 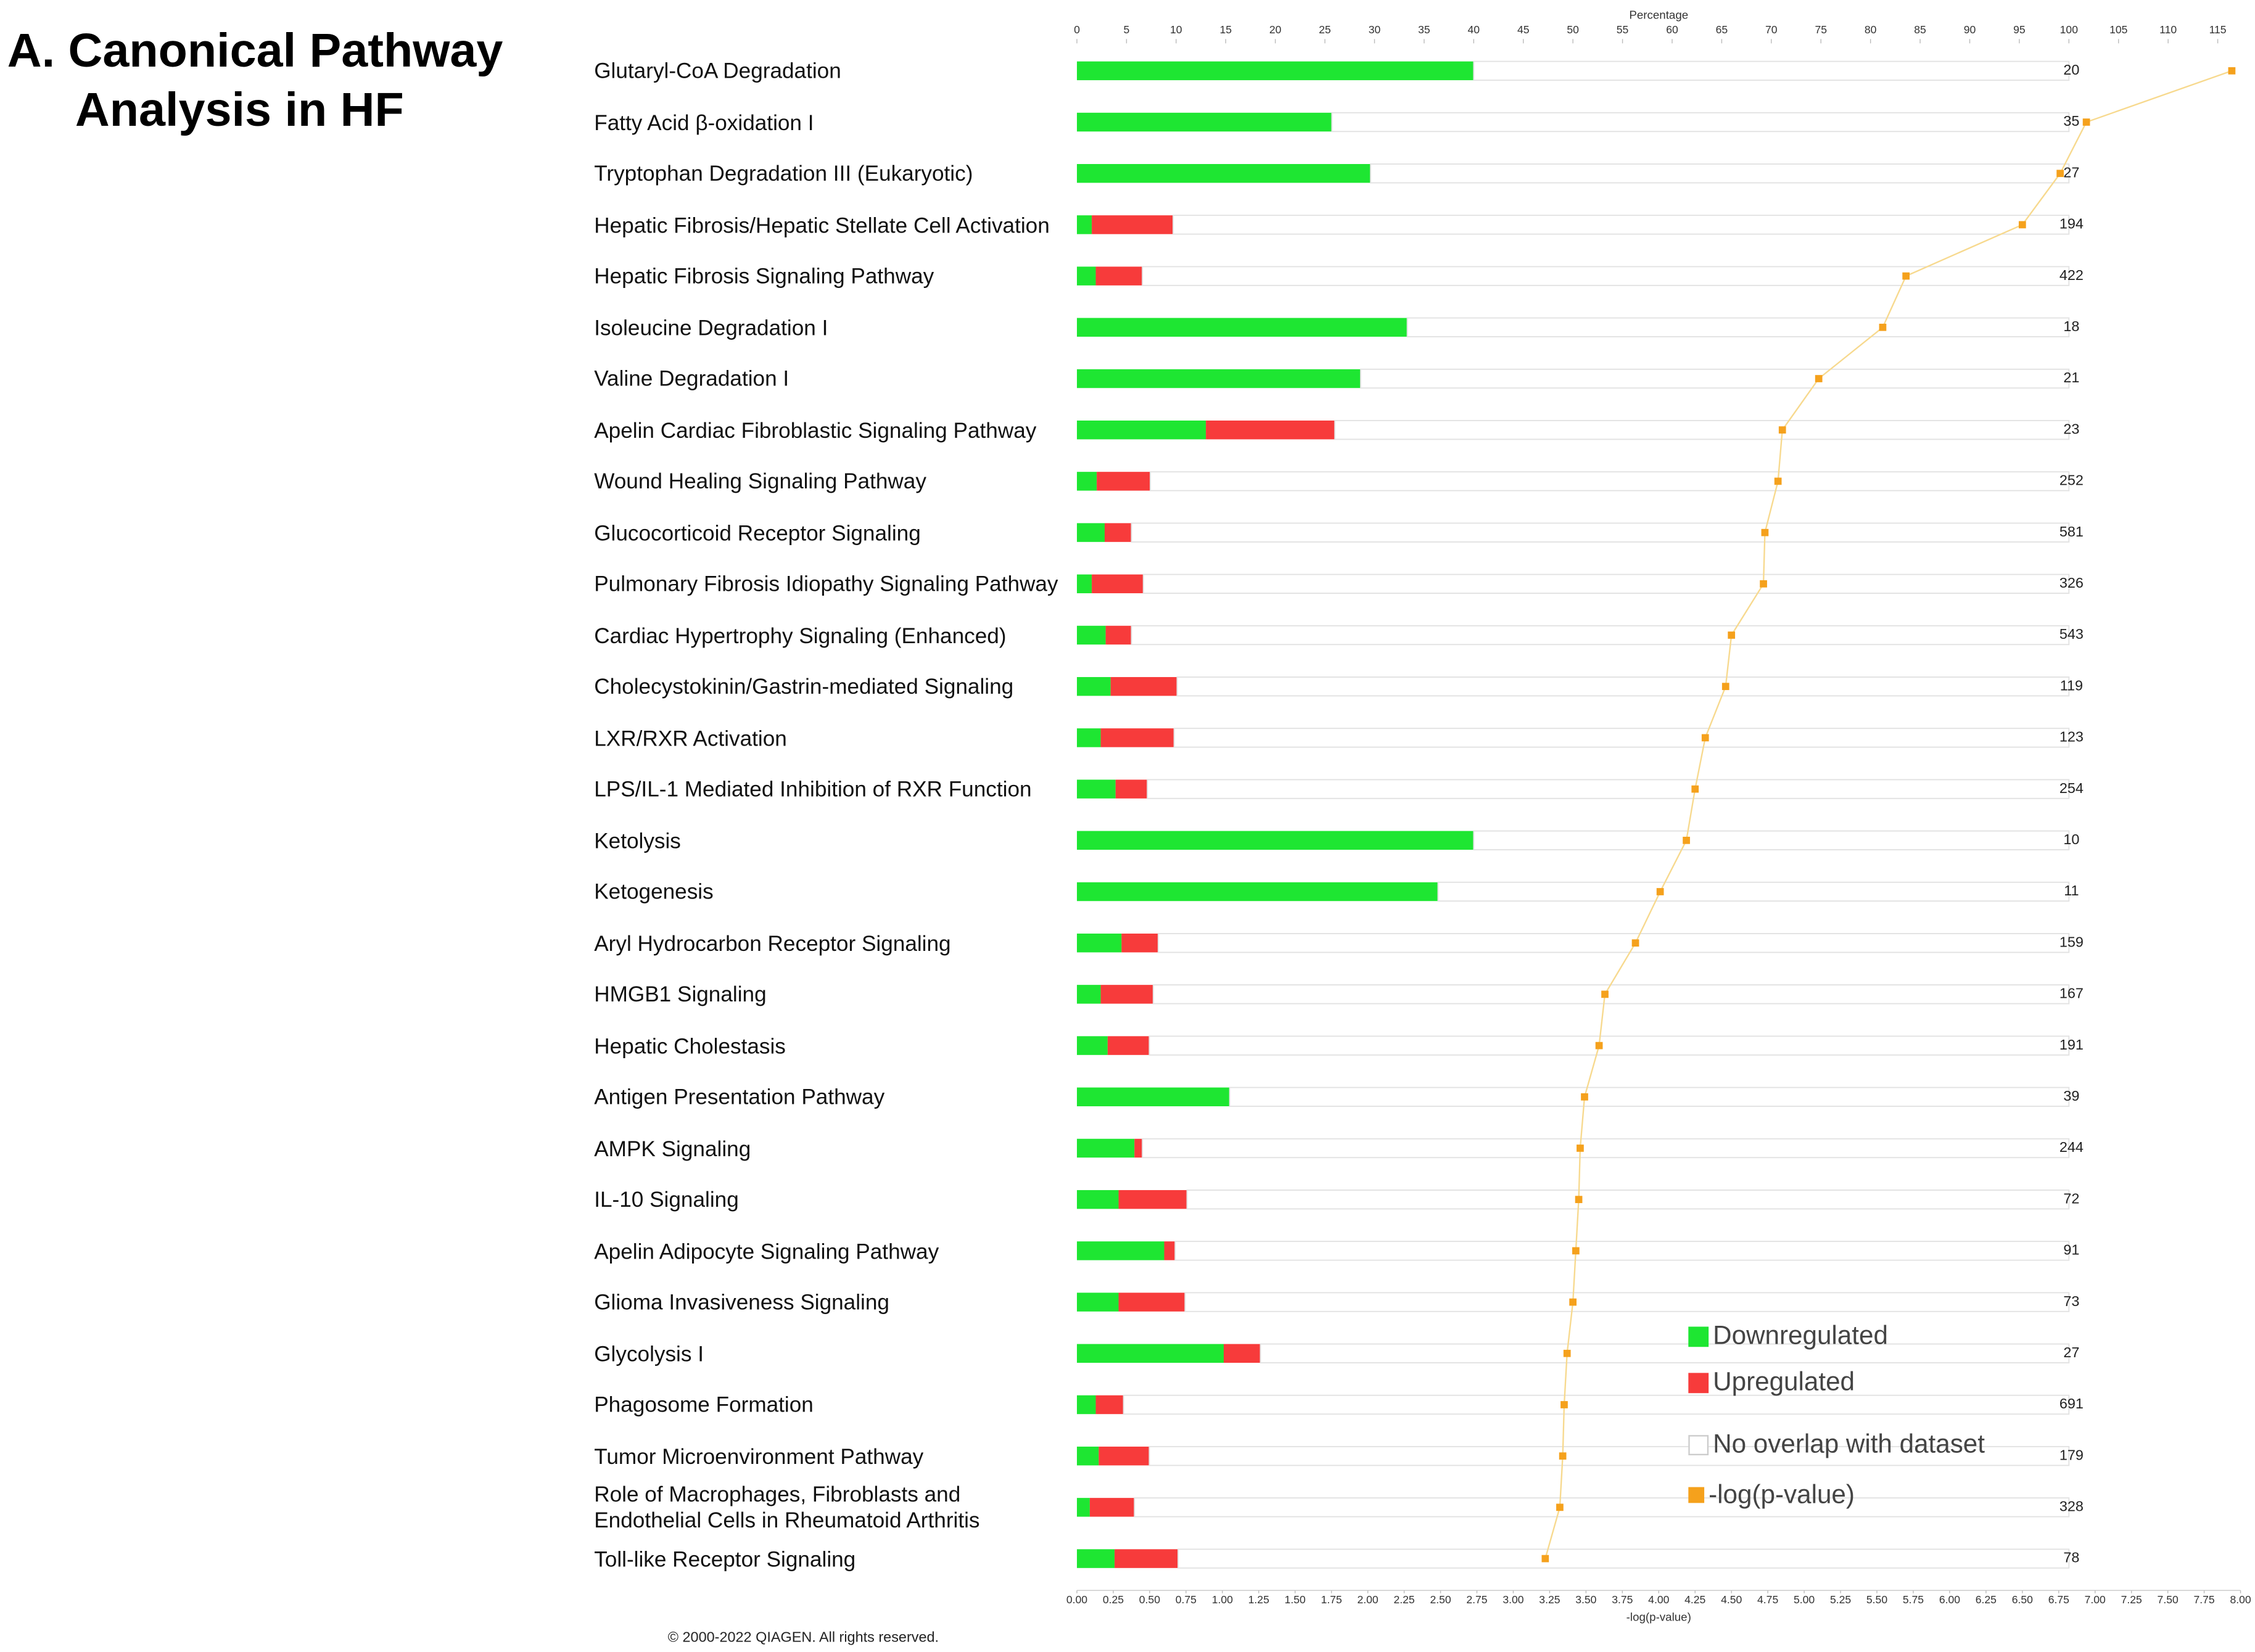 What do you see at coordinates (1658, 1617) in the screenshot?
I see `x2-axis-title: -log(p-value)` at bounding box center [1658, 1617].